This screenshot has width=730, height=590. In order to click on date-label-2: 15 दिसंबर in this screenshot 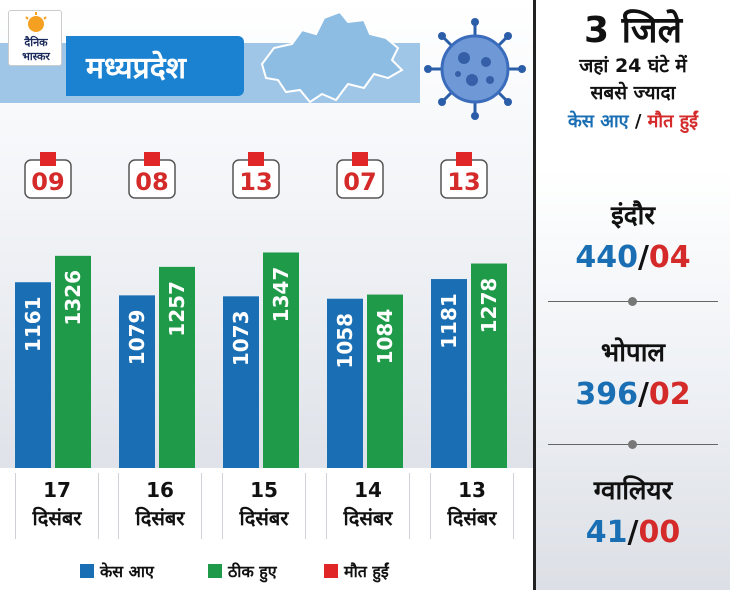, I will do `click(264, 506)`.